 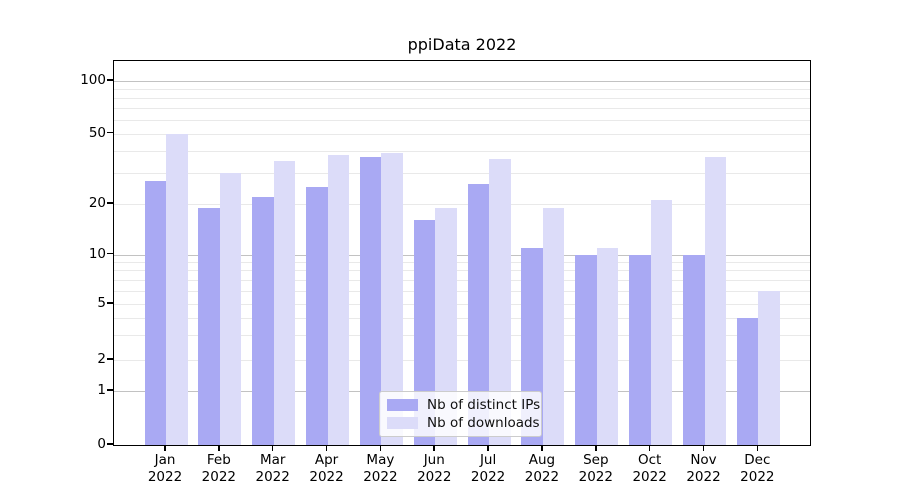 What do you see at coordinates (317, 315) in the screenshot?
I see `bar-ips-apr` at bounding box center [317, 315].